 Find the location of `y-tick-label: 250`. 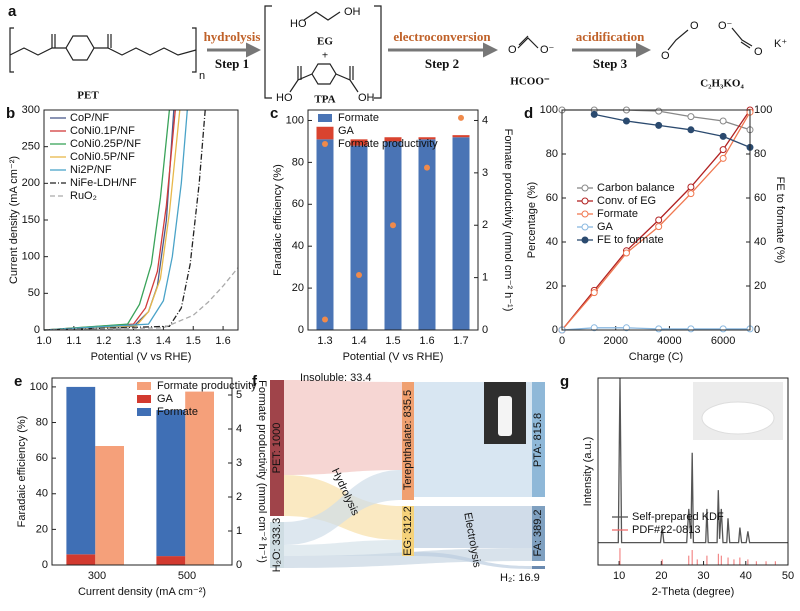

y-tick-label: 250 is located at coordinates (31, 147).